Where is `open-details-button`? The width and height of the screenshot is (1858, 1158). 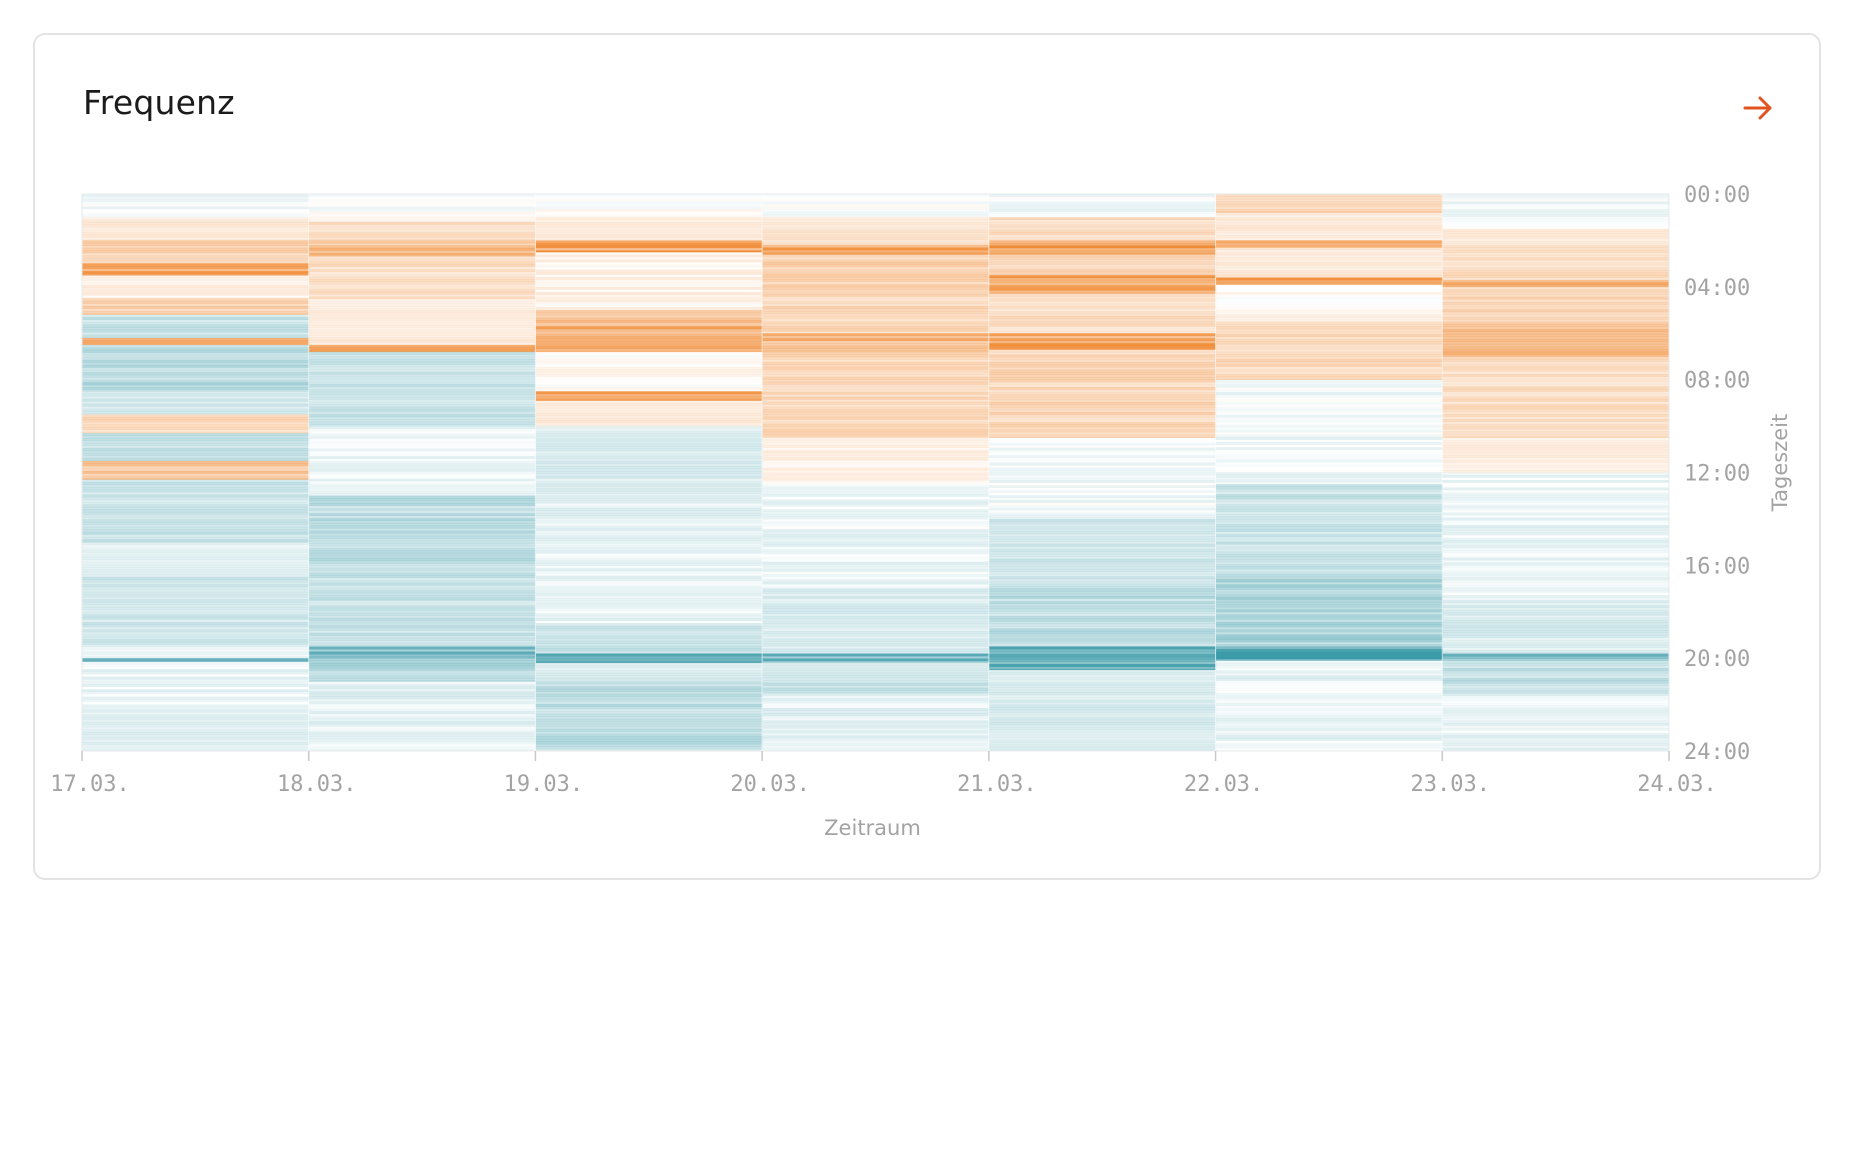
open-details-button is located at coordinates (1758, 108).